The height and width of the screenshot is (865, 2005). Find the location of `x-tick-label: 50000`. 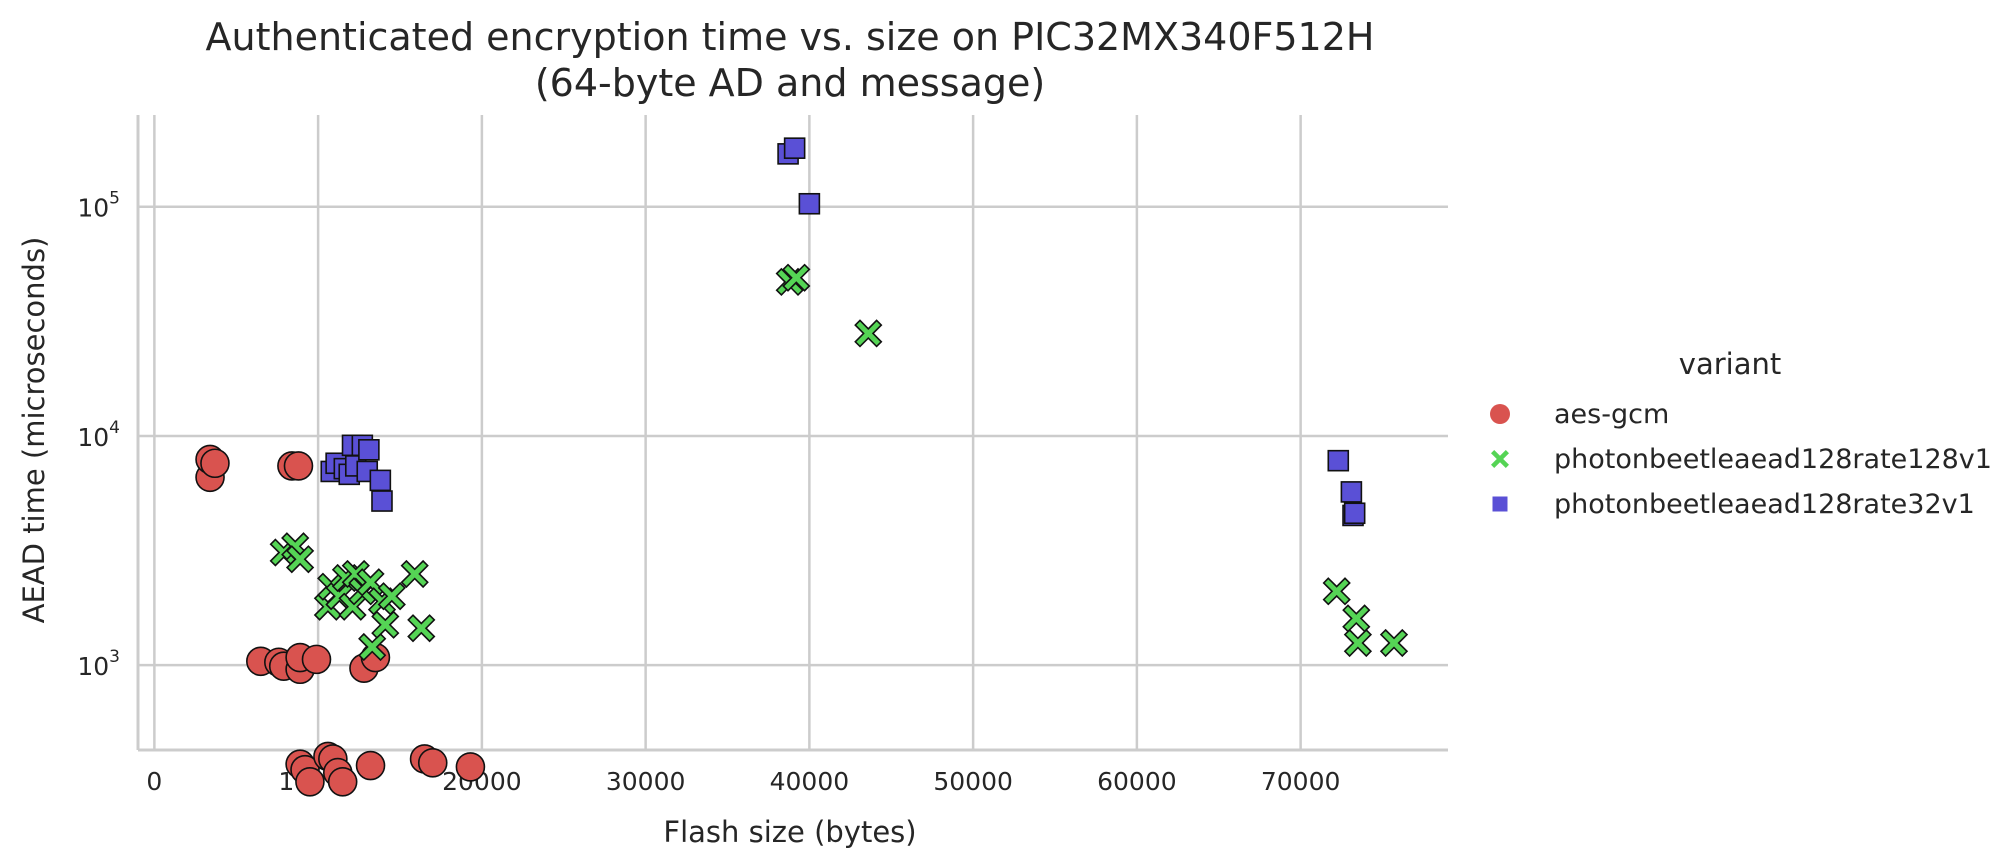

x-tick-label: 50000 is located at coordinates (973, 781).